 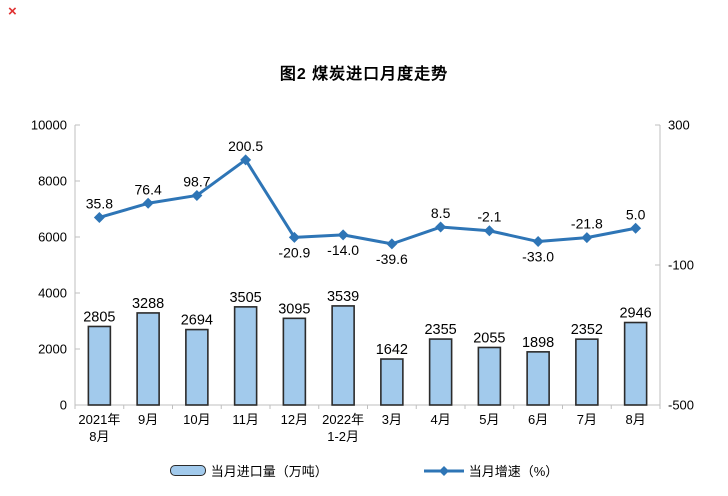 What do you see at coordinates (489, 419) in the screenshot?
I see `category-label: 5月` at bounding box center [489, 419].